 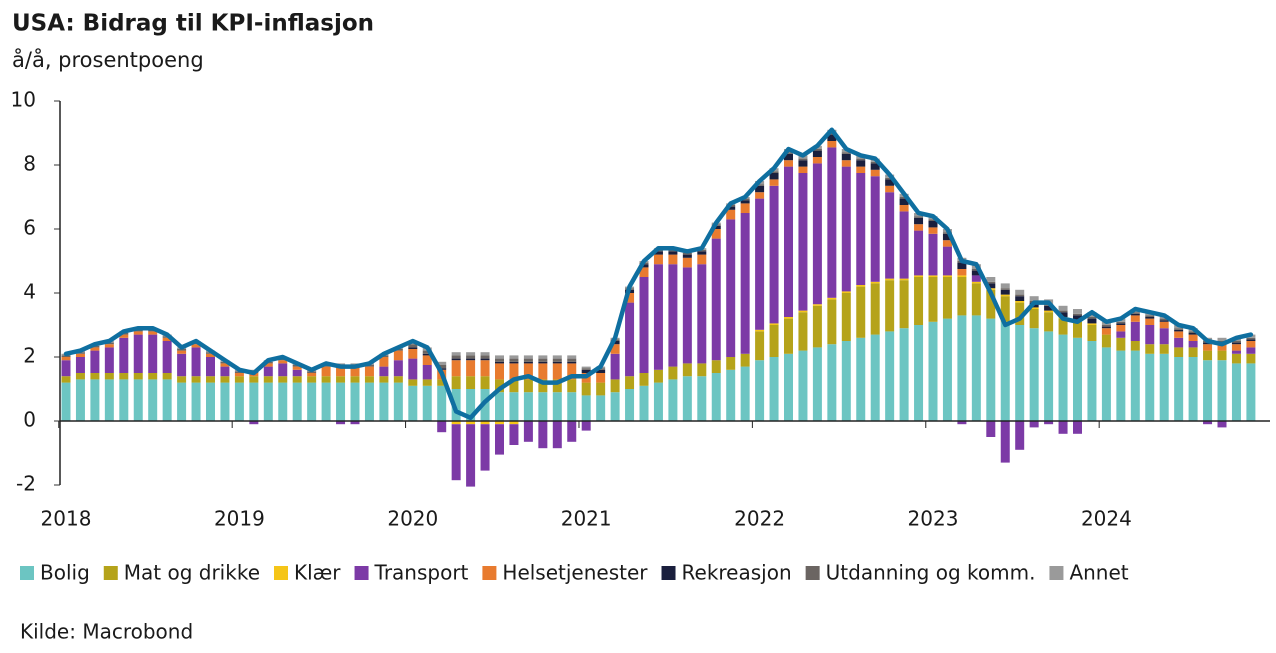 I want to click on legend-label: Klær, so click(x=317, y=573).